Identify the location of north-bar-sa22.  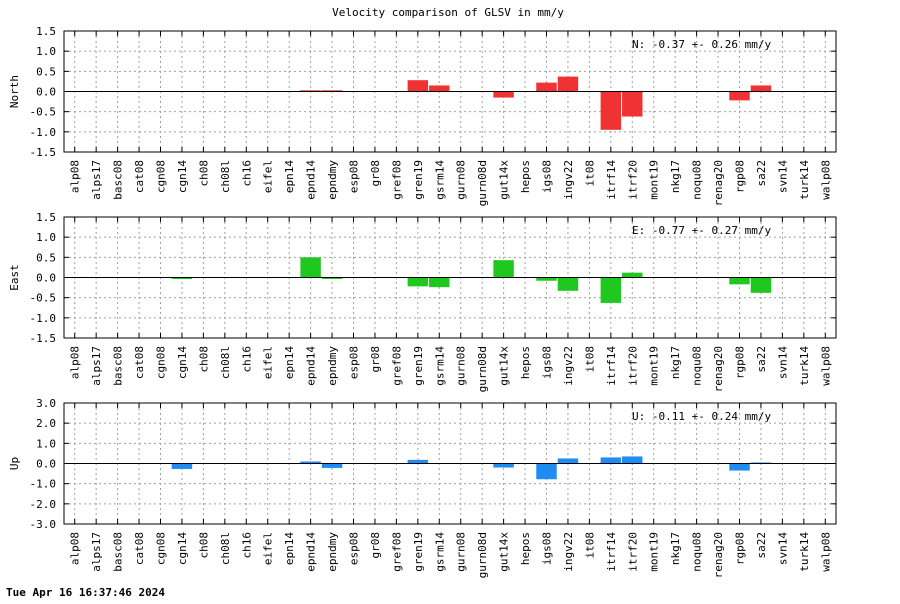
(761, 88).